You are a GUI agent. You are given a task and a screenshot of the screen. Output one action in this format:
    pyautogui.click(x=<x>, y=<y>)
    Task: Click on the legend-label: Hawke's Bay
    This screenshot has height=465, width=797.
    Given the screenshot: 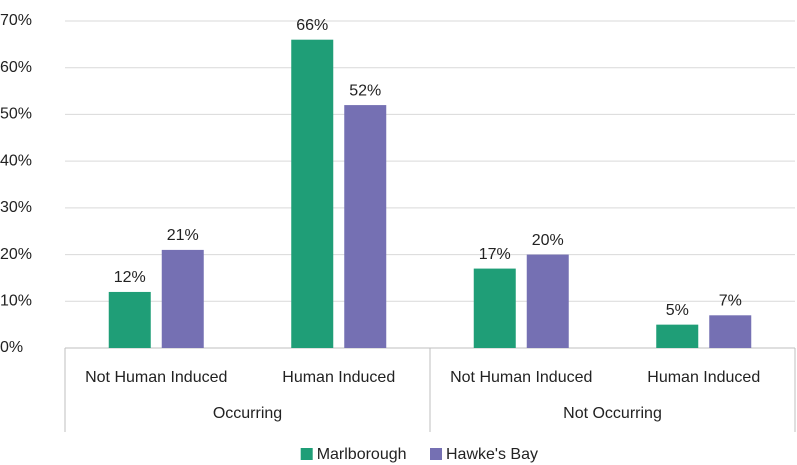 What is the action you would take?
    pyautogui.click(x=492, y=454)
    